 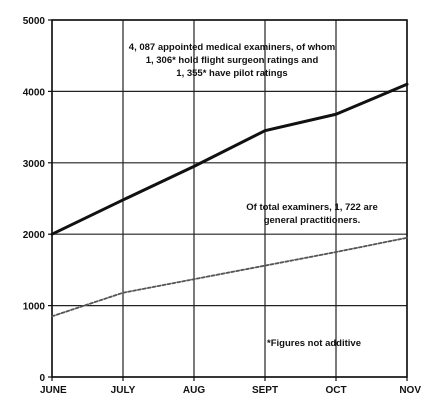 I want to click on annotation-mid-line-1: Of total examiners, 1, 722 are, so click(x=311, y=207).